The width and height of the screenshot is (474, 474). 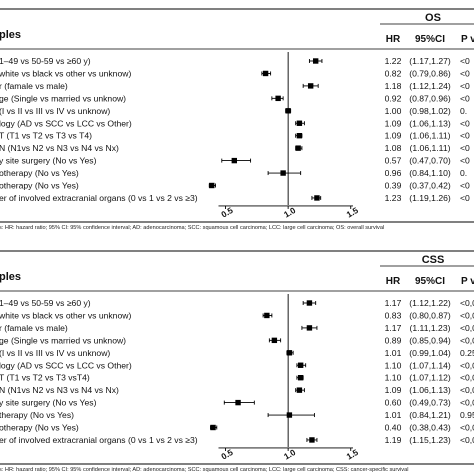 I want to click on hr-value: 0.57, so click(x=393, y=161).